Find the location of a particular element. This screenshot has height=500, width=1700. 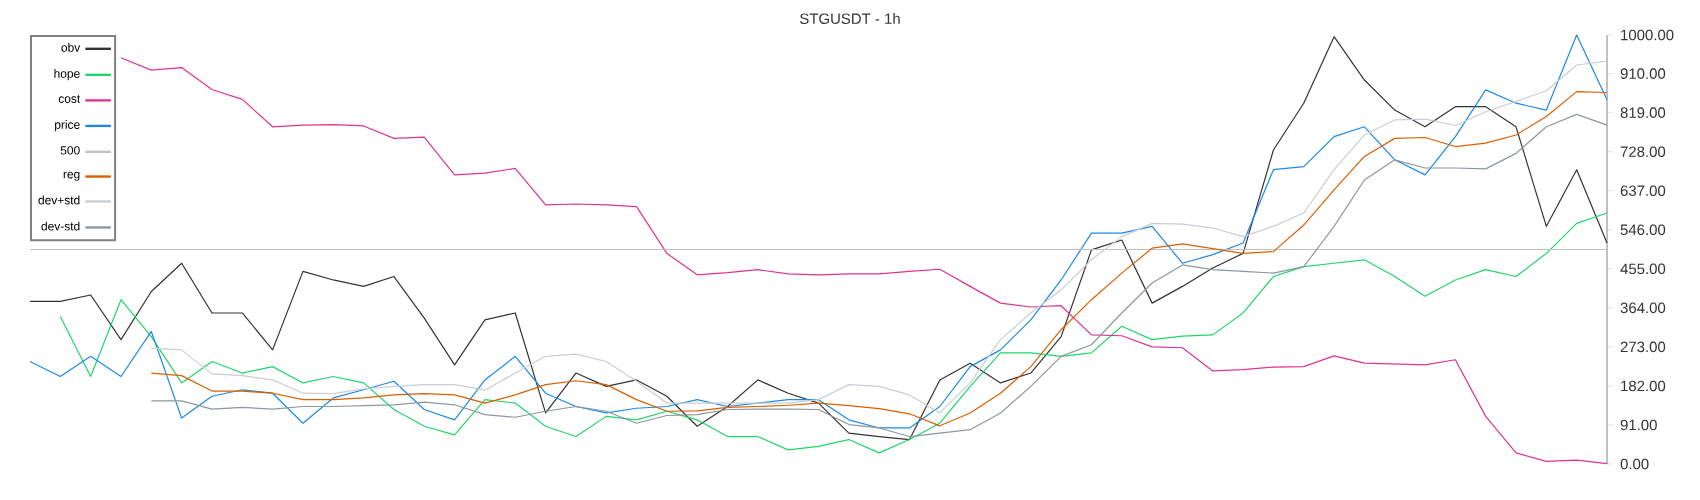

legend-label: dev-std is located at coordinates (60, 226).